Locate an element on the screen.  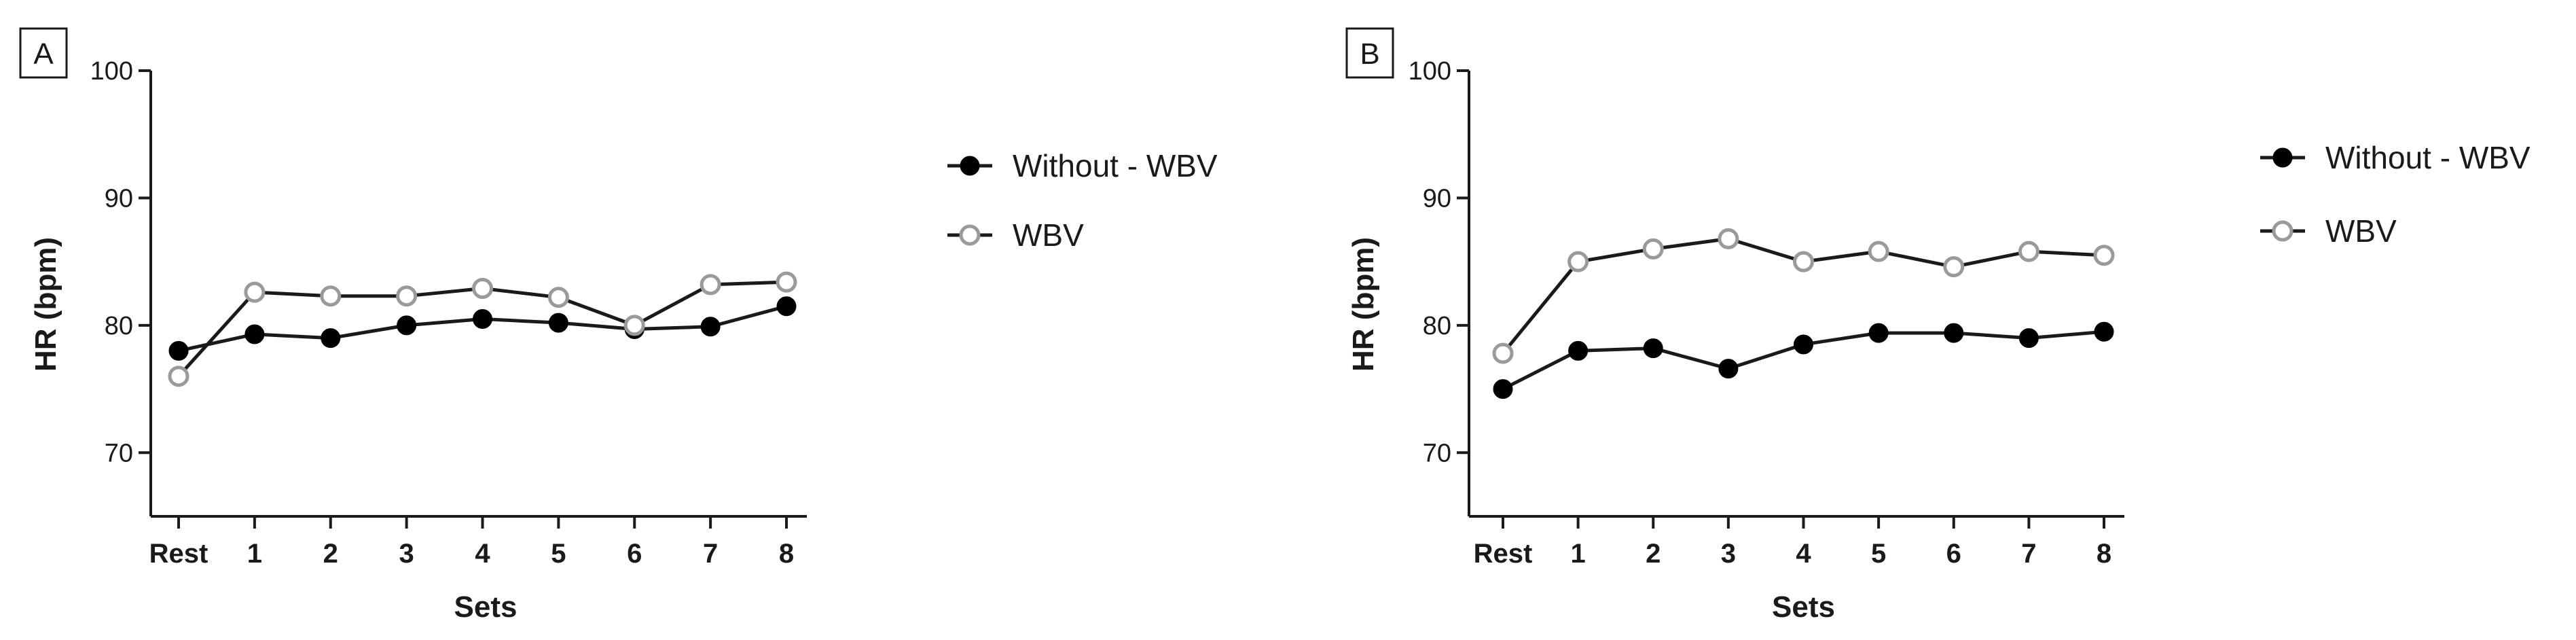
panel-a-label: A is located at coordinates (44, 54).